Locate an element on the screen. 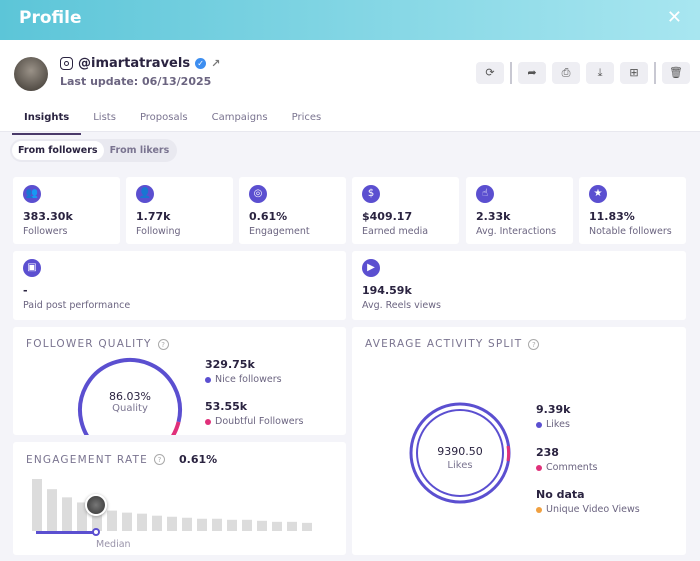 The height and width of the screenshot is (561, 700). donut-label: Likes is located at coordinates (460, 465).